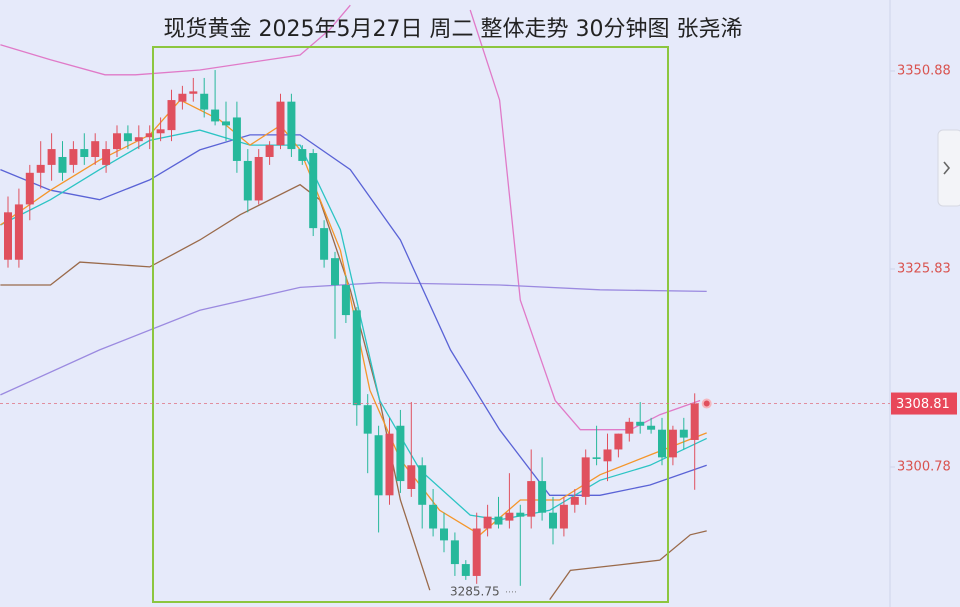 The height and width of the screenshot is (607, 960). I want to click on chart-title: 现货黄金 2025年5月27日 周二 整体走势 30分钟图 张尧浠, so click(453, 29).